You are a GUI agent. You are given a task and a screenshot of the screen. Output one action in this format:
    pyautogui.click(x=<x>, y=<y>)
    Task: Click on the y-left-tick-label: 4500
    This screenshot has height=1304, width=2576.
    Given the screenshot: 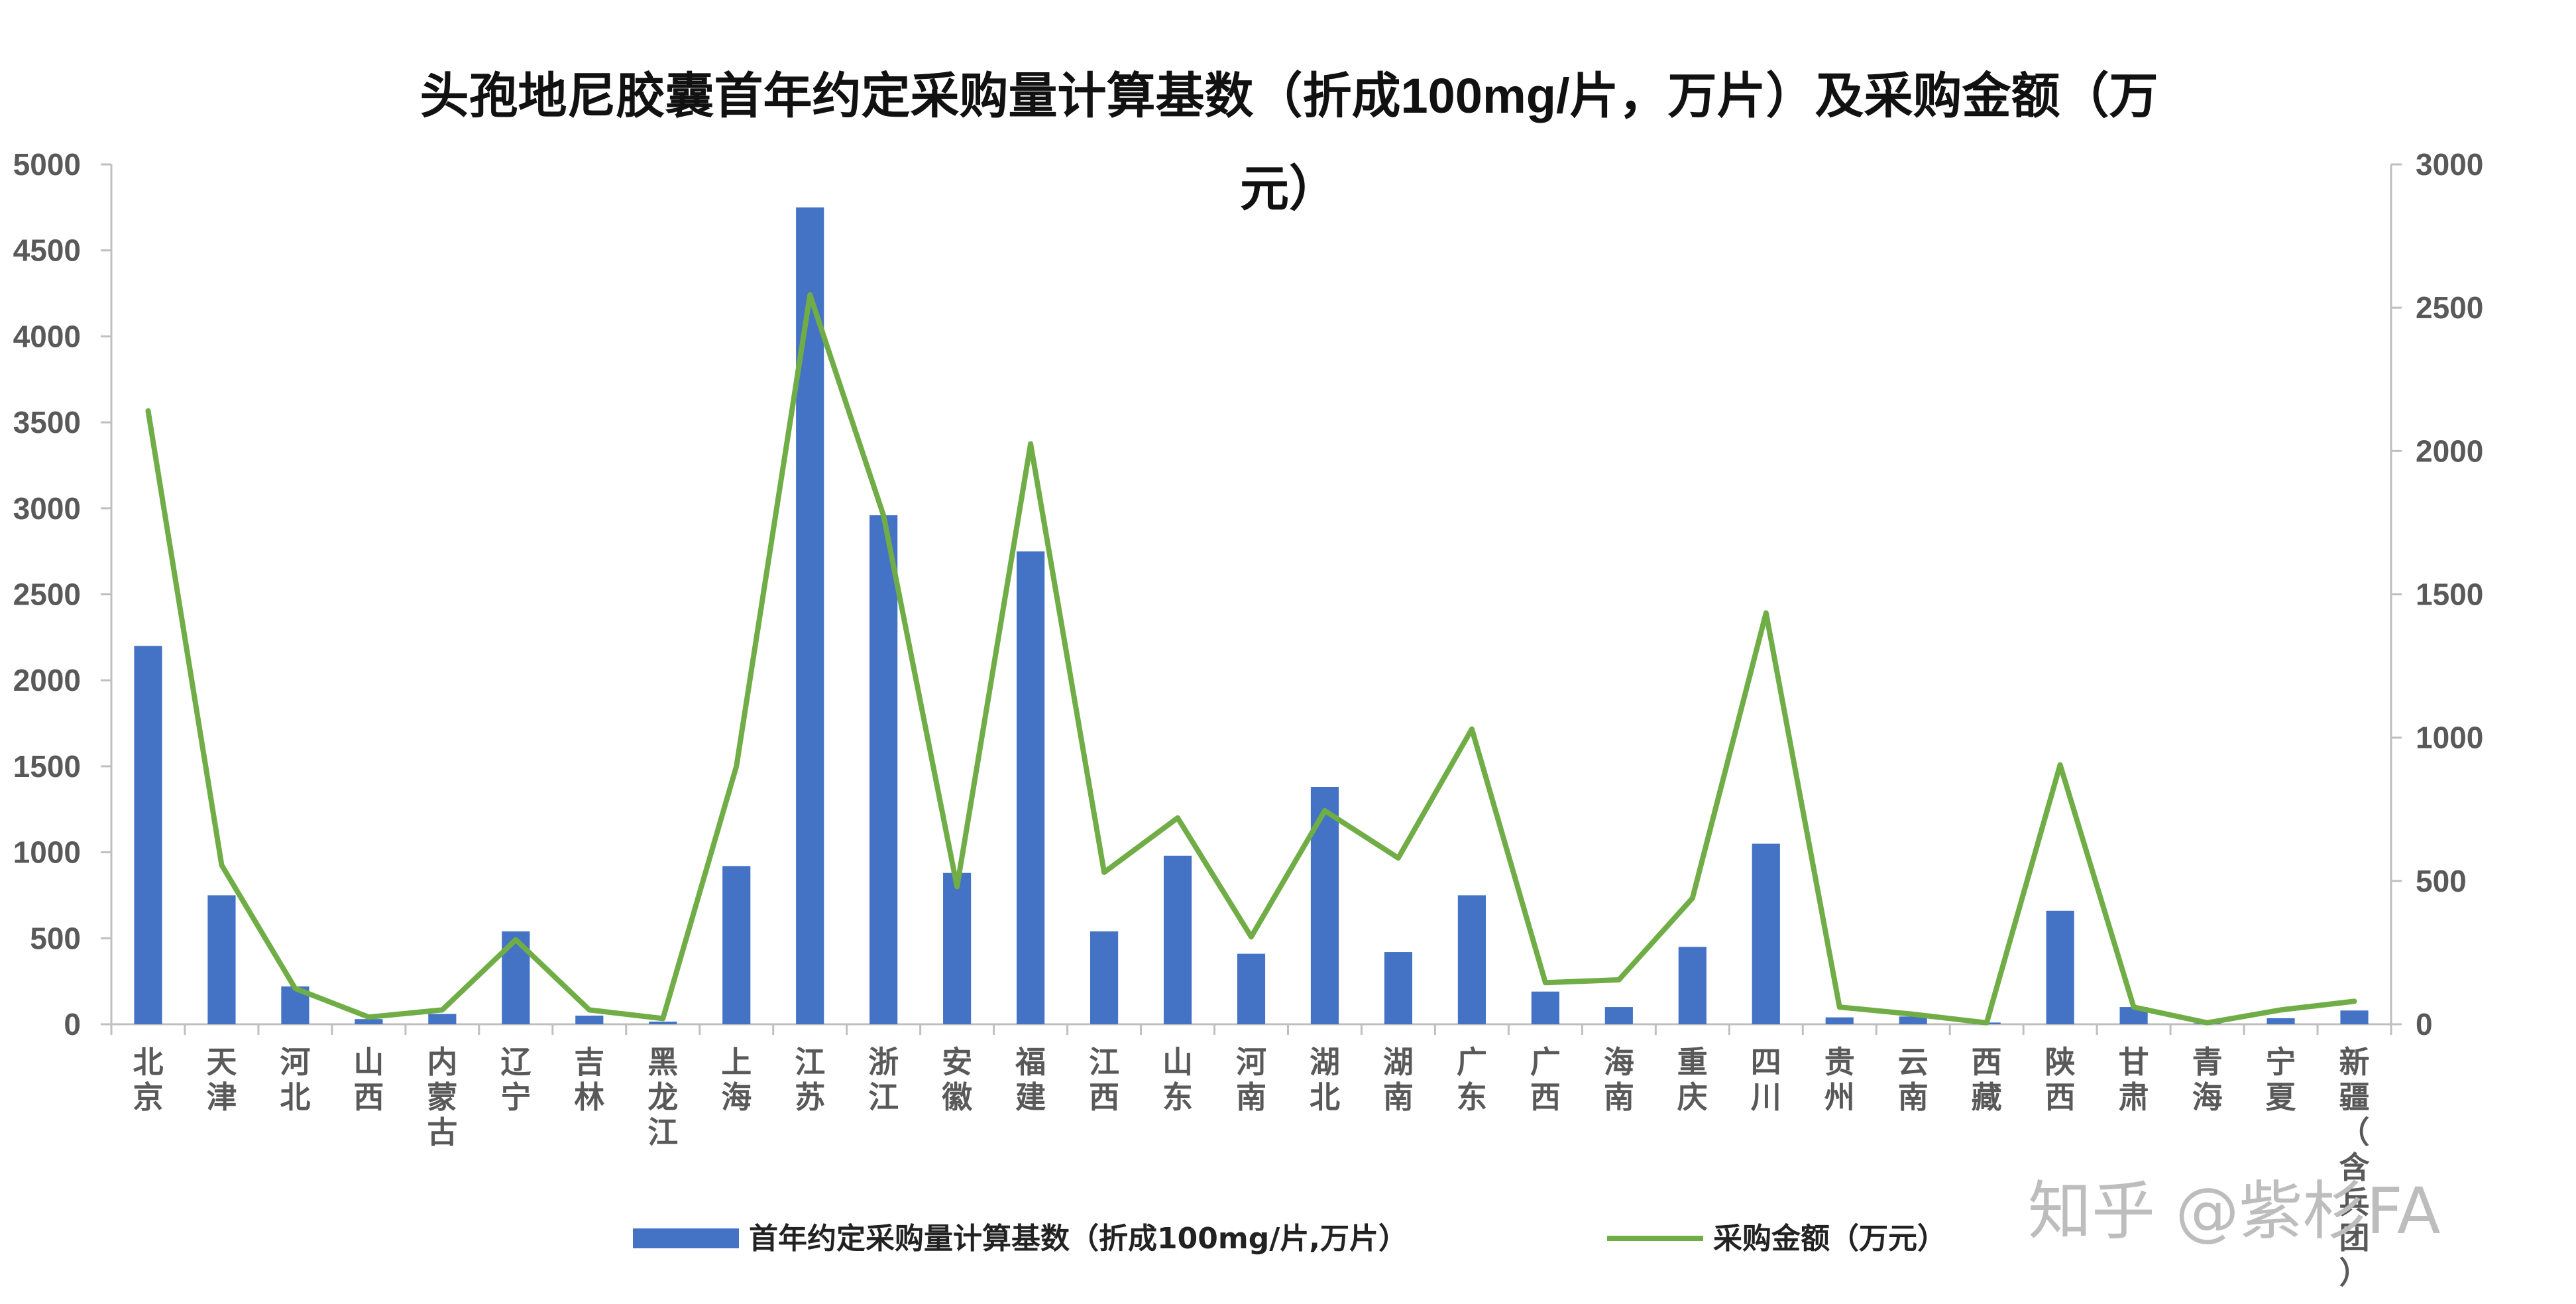 What is the action you would take?
    pyautogui.click(x=47, y=250)
    